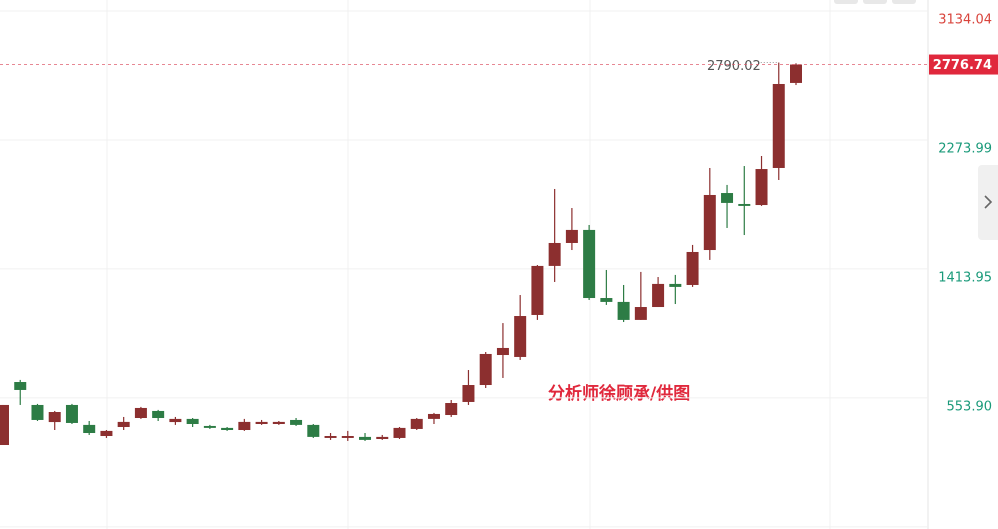  Describe the element at coordinates (965, 148) in the screenshot. I see `y-tick-label: 2273.99` at that location.